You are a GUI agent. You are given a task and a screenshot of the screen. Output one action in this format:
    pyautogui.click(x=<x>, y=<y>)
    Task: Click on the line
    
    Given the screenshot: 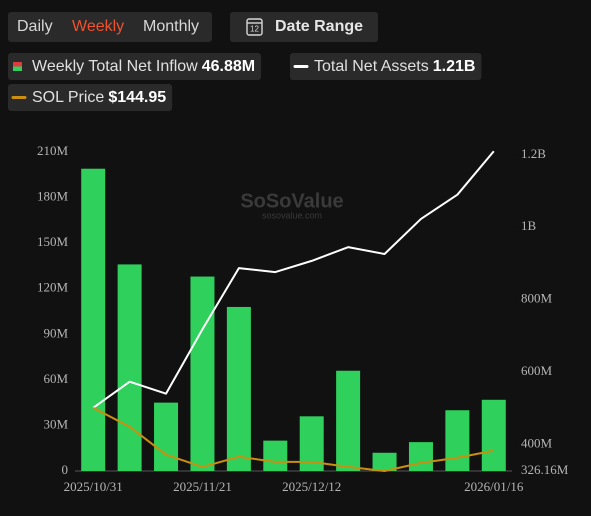 What is the action you would take?
    pyautogui.click(x=293, y=439)
    